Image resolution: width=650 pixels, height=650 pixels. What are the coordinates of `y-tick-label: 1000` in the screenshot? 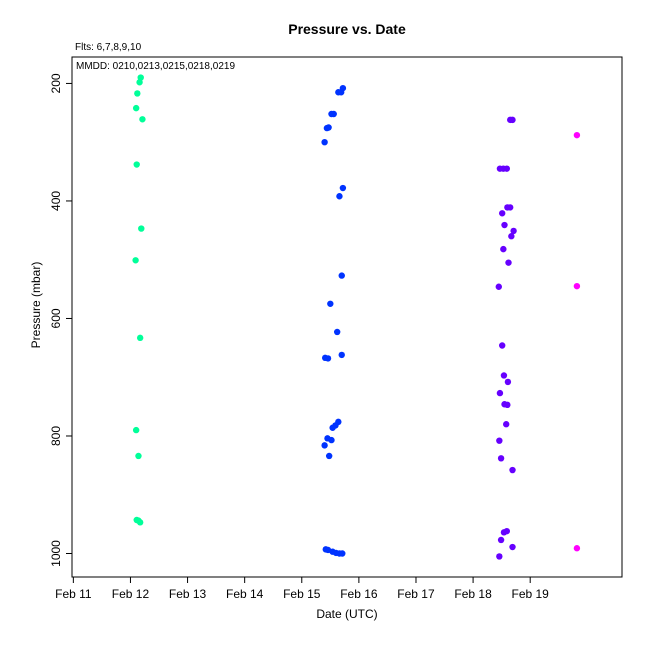 It's located at (56, 553).